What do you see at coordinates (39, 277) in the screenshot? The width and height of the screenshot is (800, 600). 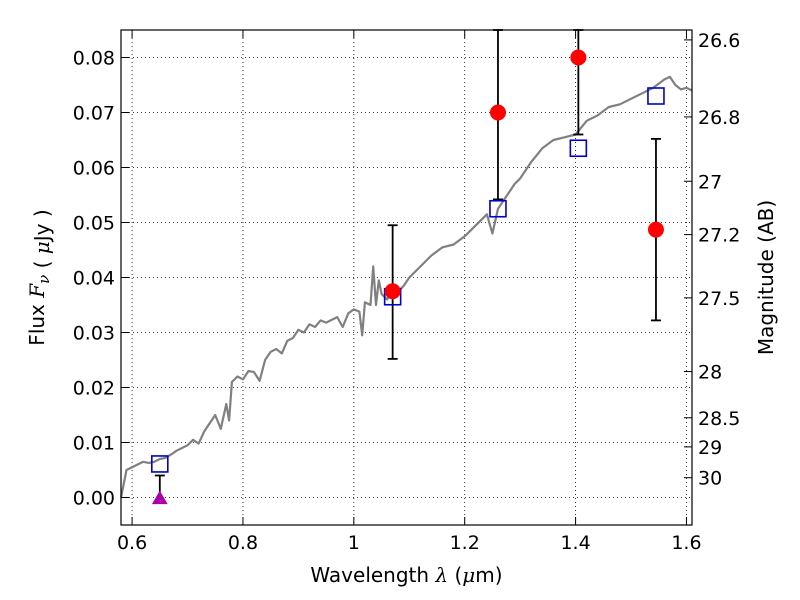 I see `y-axis-label: Flux Fν ( μJy )` at bounding box center [39, 277].